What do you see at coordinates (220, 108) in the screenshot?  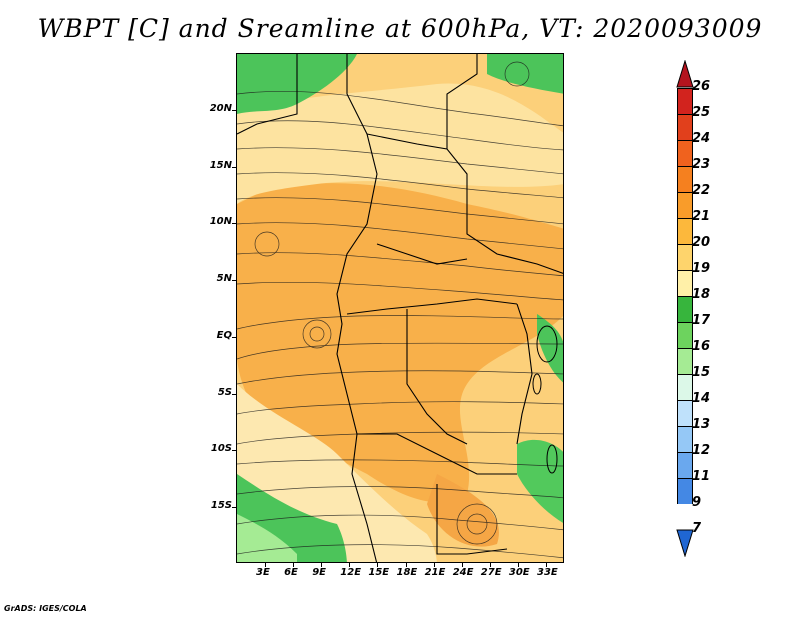 I see `lat-label: 20N` at bounding box center [220, 108].